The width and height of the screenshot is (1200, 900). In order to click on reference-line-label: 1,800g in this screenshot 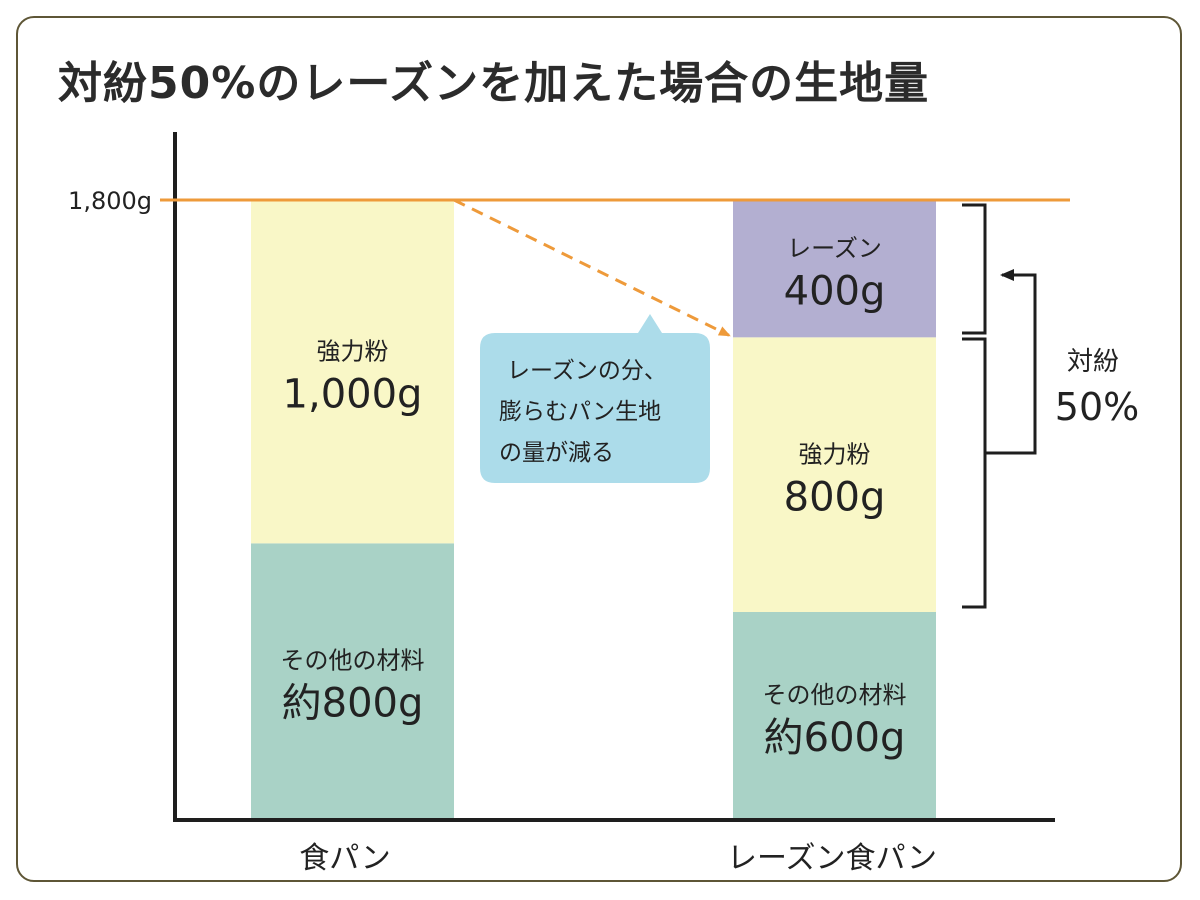, I will do `click(110, 201)`.